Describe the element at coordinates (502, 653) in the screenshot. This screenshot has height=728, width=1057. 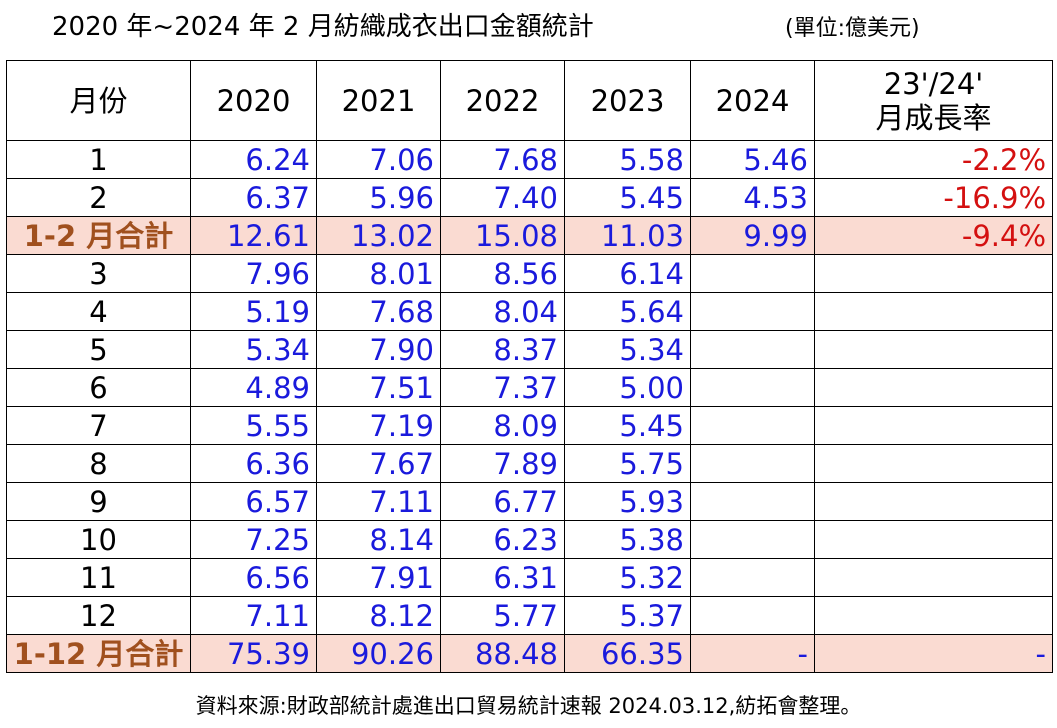
I see `cell: 88.48` at that location.